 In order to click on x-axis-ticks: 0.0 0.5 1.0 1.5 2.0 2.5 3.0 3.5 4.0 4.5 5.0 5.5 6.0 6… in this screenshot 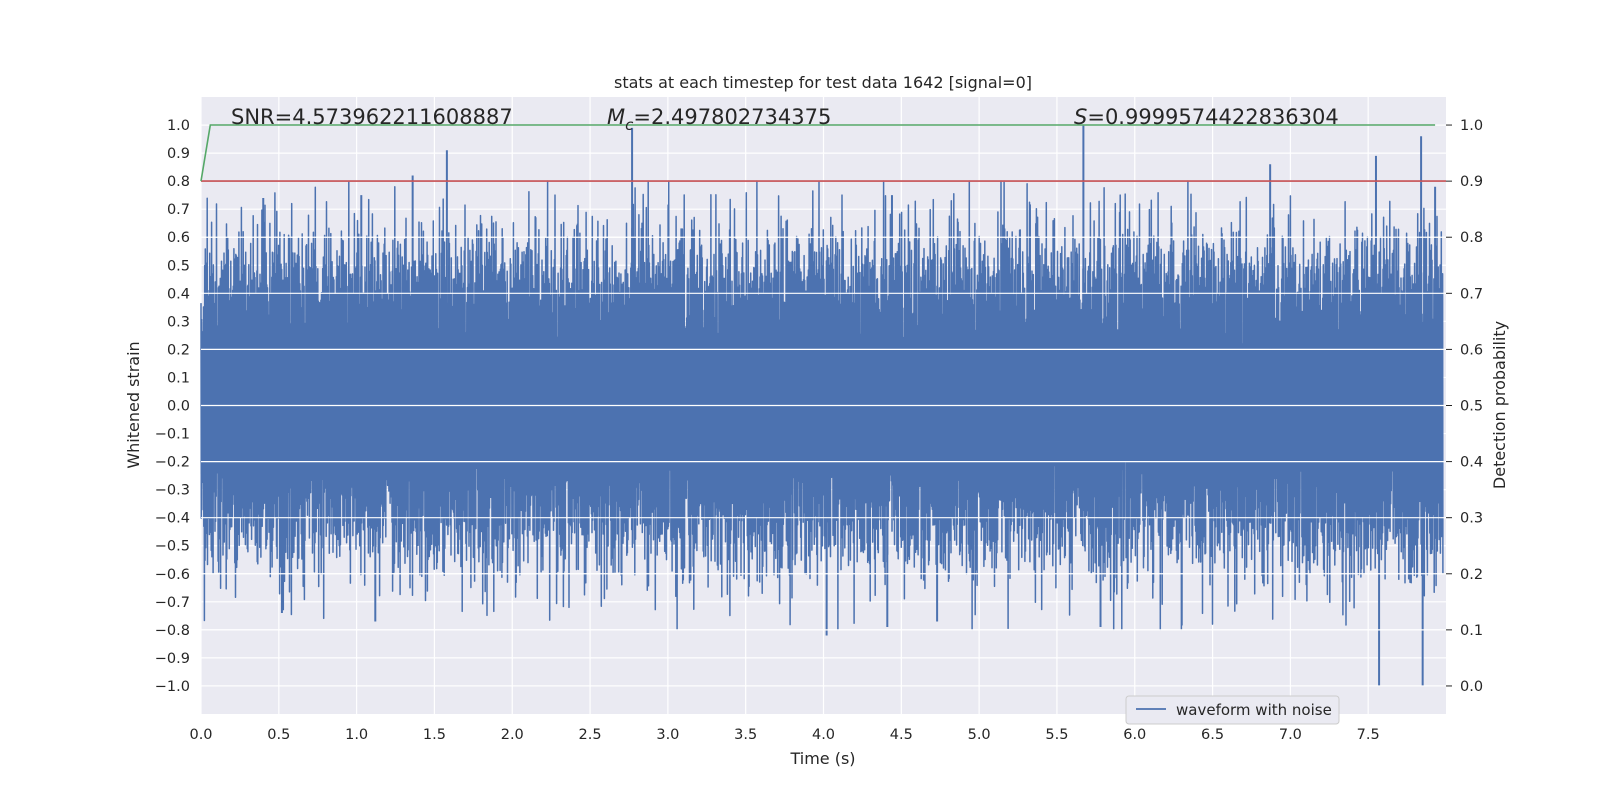, I will do `click(784, 735)`.